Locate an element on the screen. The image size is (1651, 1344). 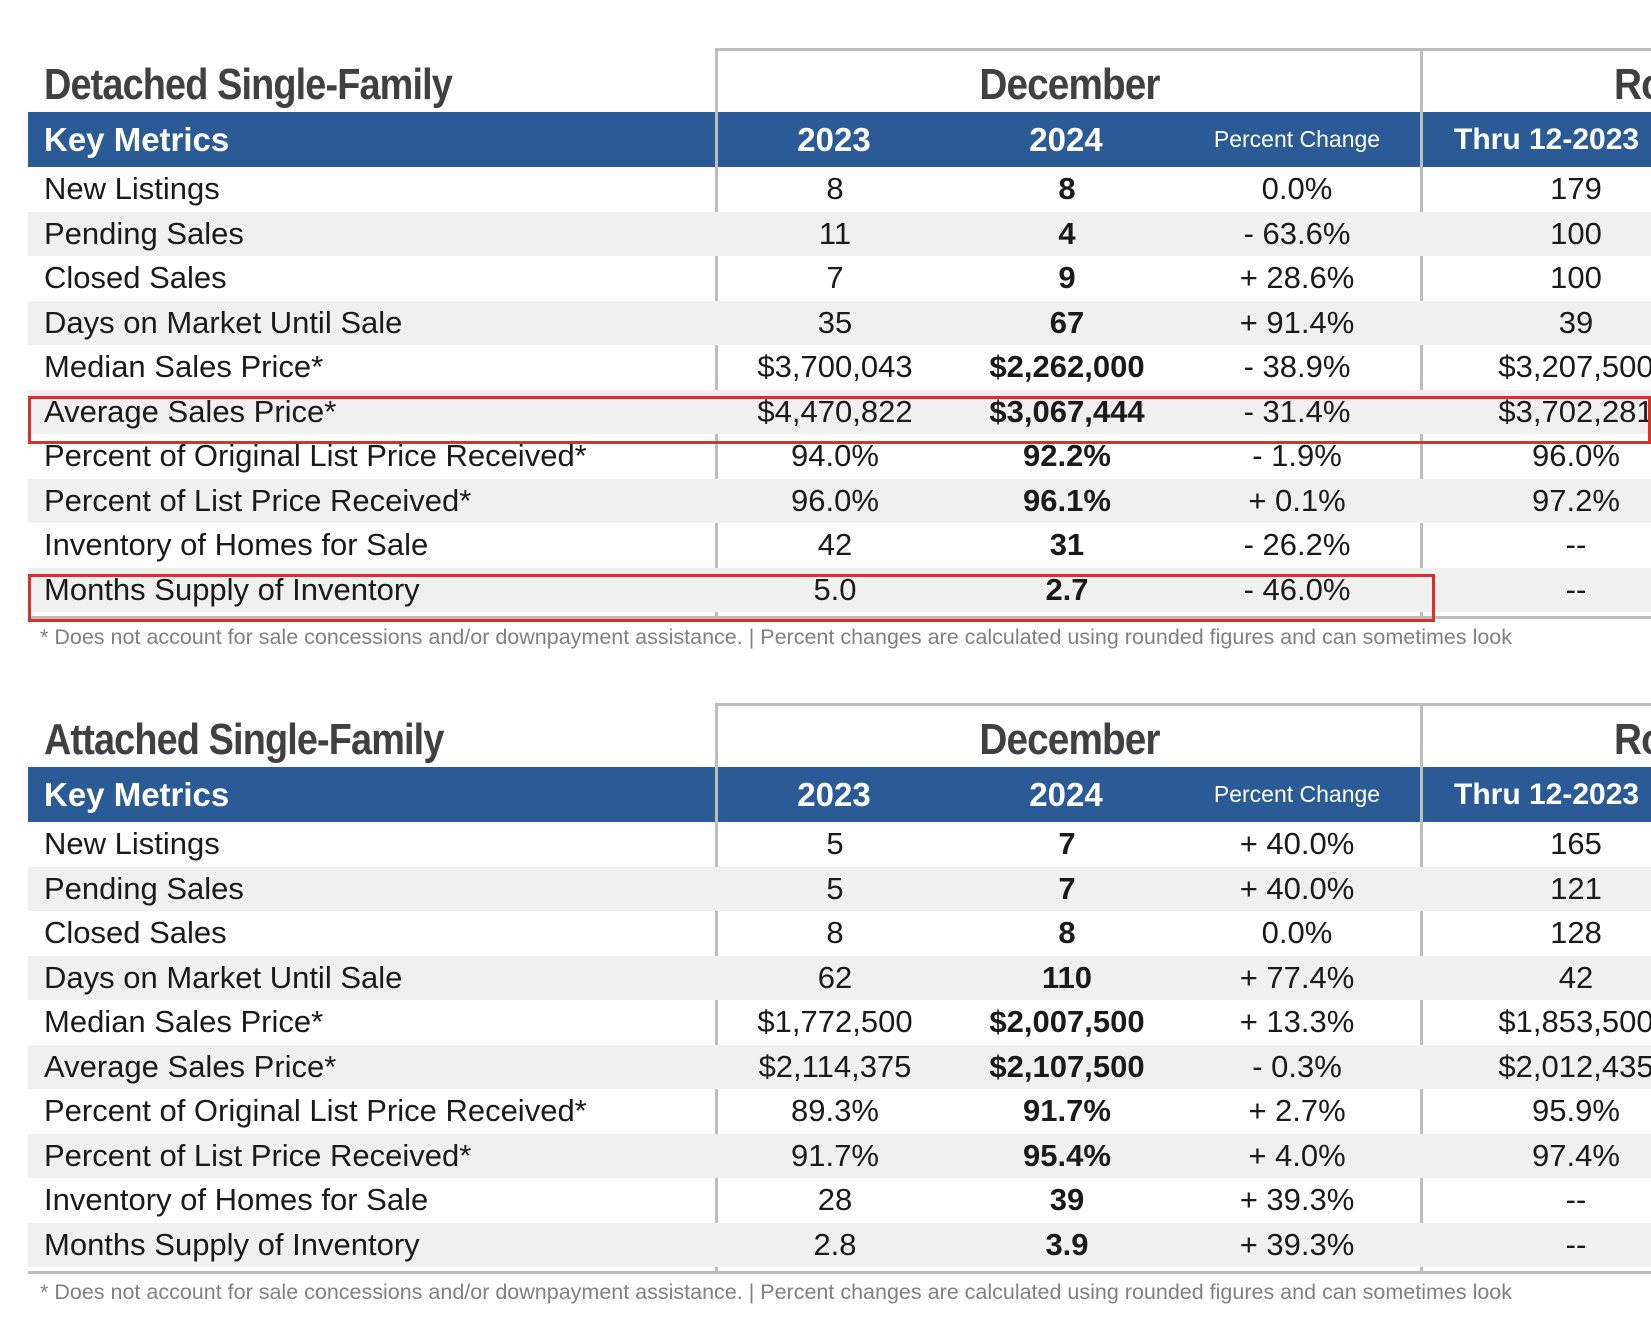
value-2024: 4 is located at coordinates (1067, 233).